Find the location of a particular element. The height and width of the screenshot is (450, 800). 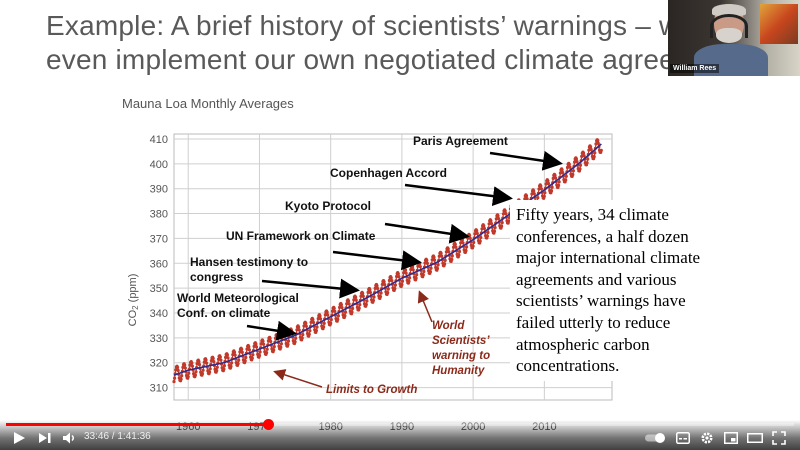

theater-mode-button is located at coordinates (755, 438).